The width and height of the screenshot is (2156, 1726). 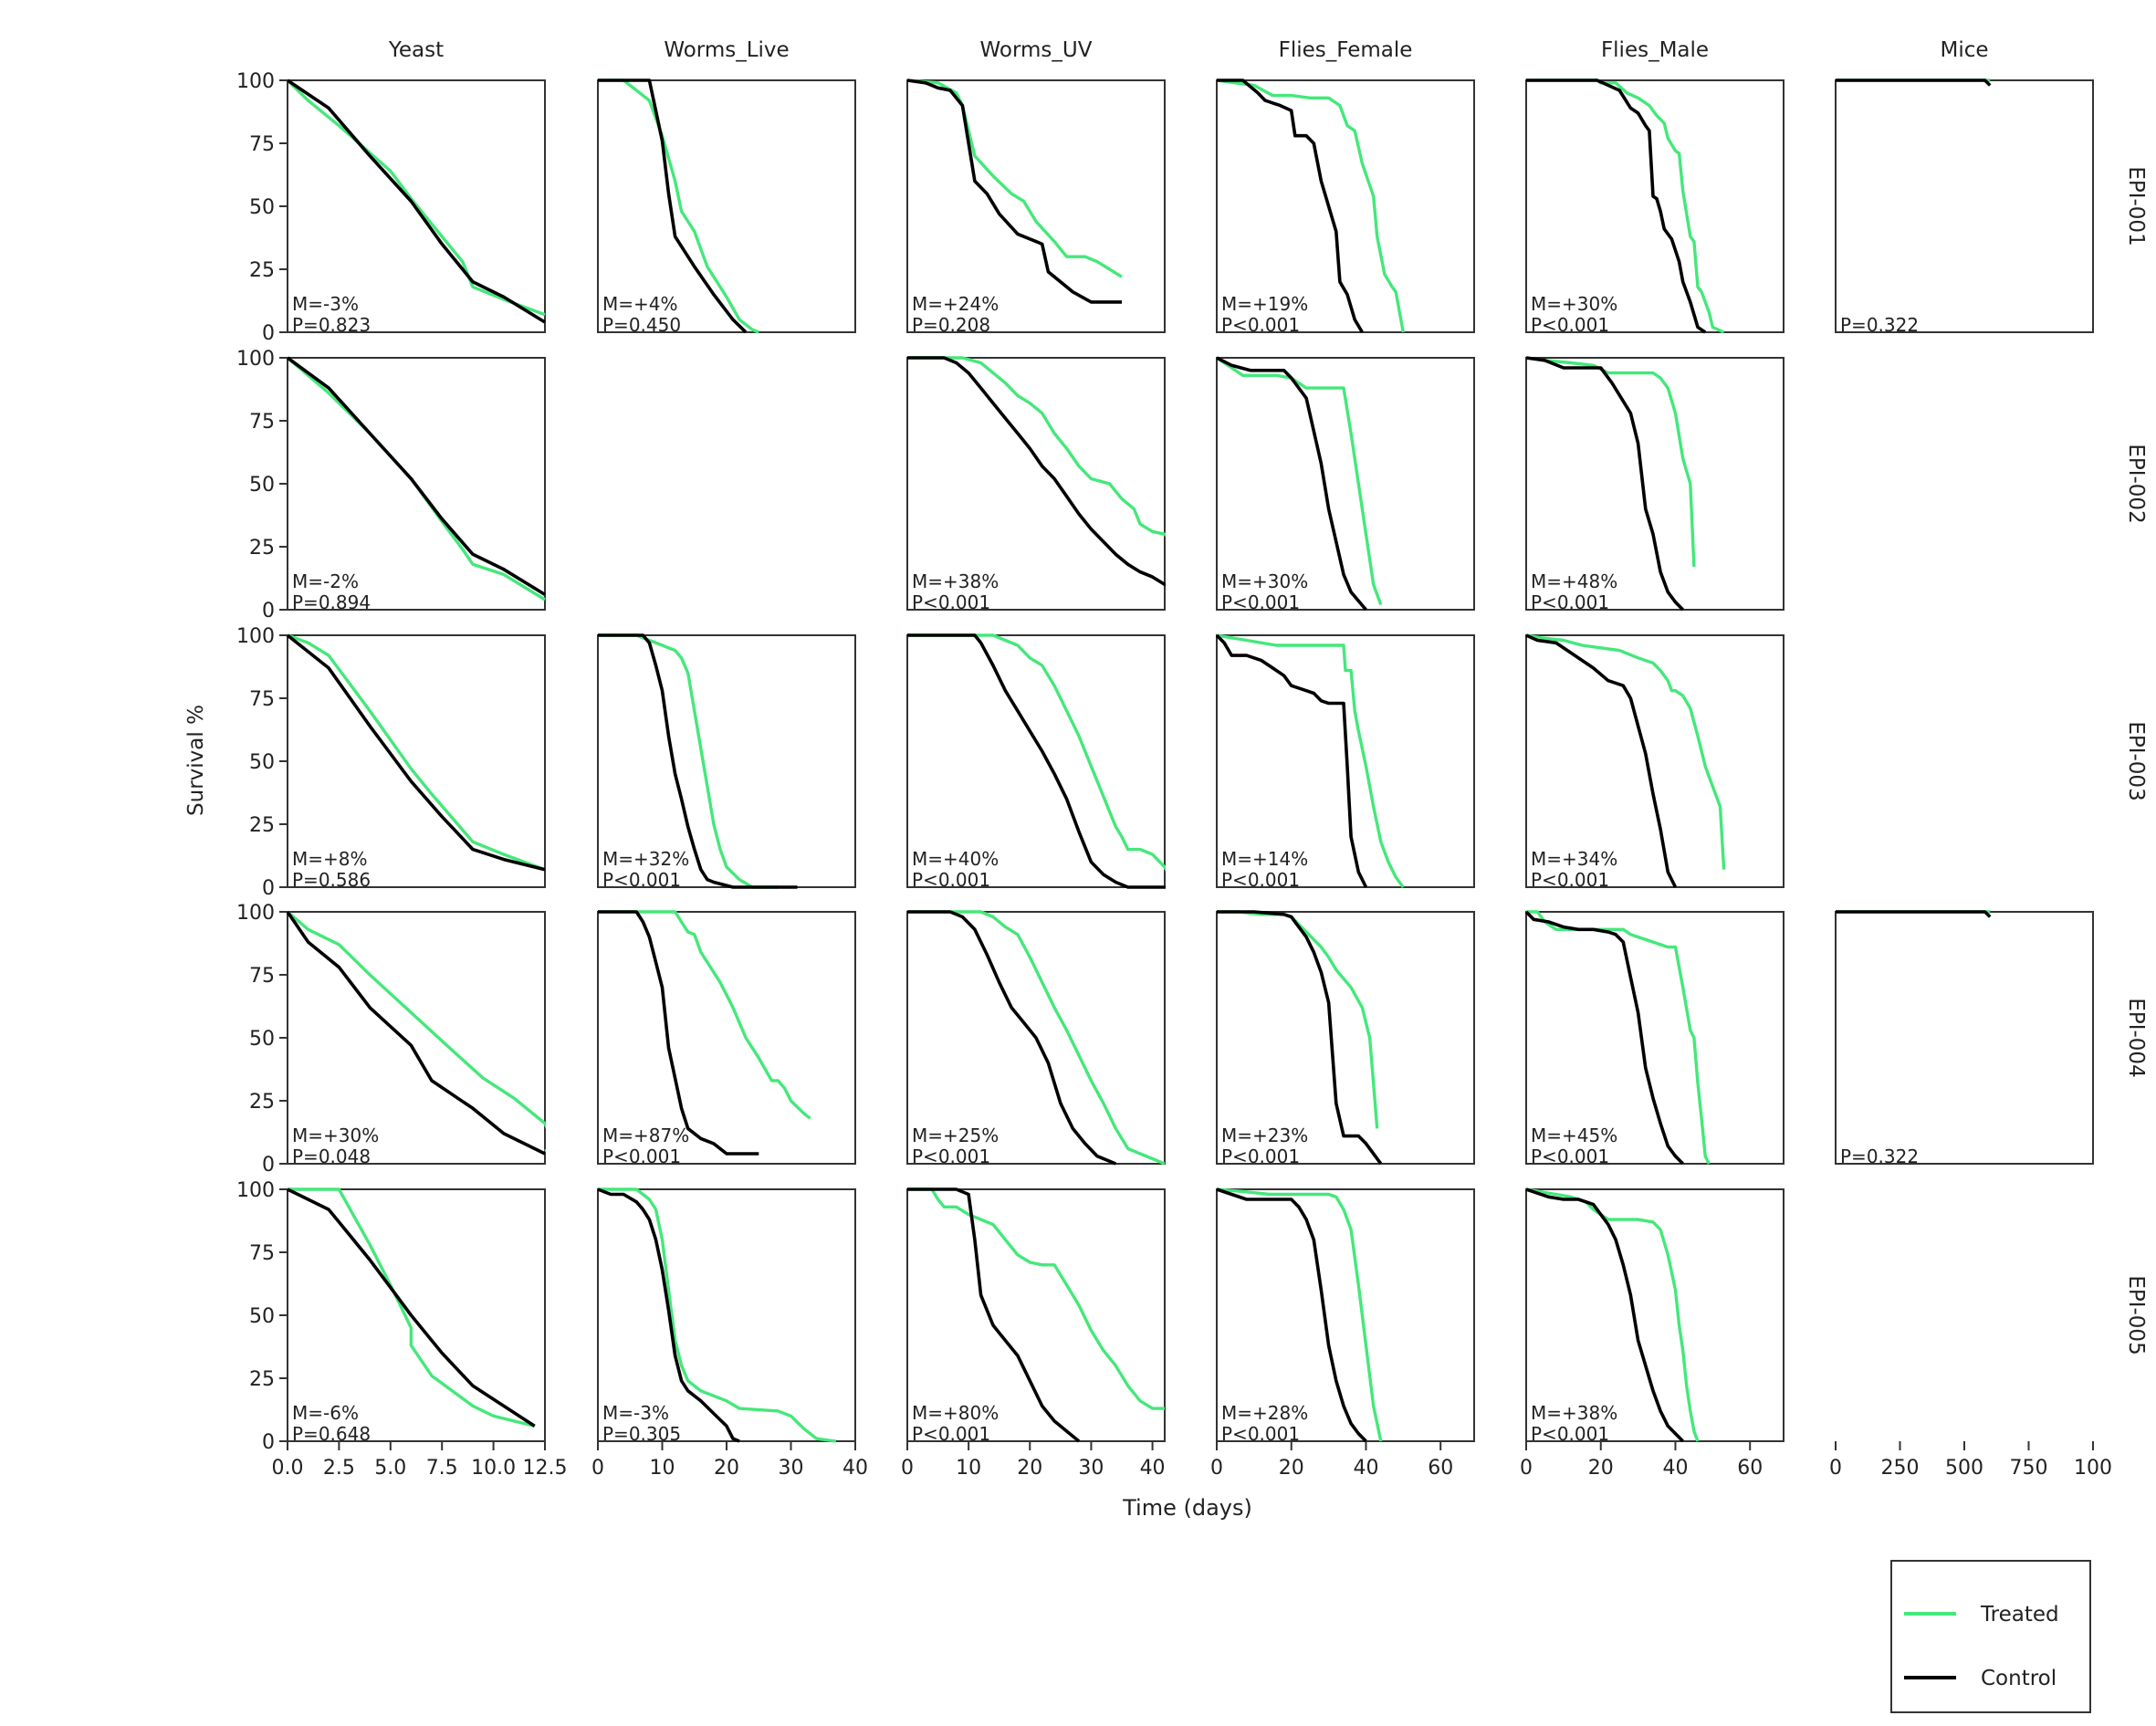 What do you see at coordinates (339, 1468) in the screenshot?
I see `x-tick-label: 2.5` at bounding box center [339, 1468].